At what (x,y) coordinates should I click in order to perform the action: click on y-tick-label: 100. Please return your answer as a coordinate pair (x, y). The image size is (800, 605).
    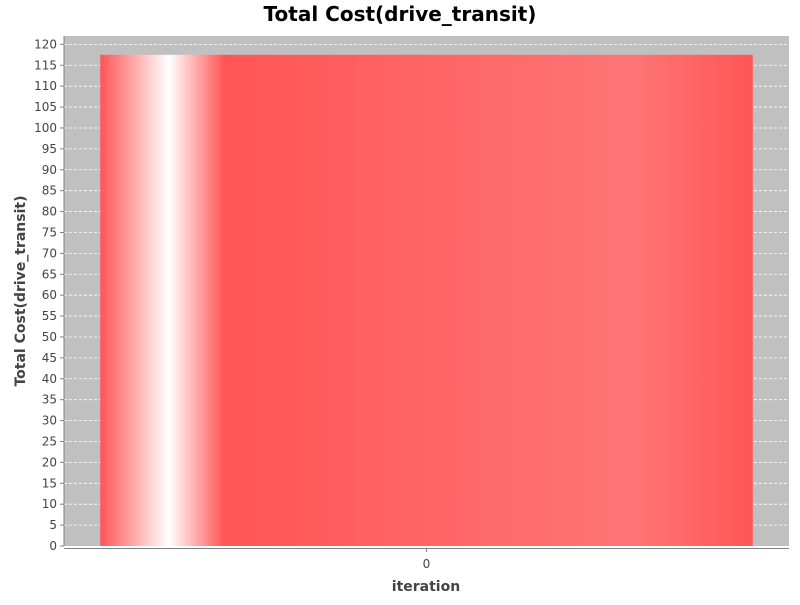
    Looking at the image, I should click on (45, 128).